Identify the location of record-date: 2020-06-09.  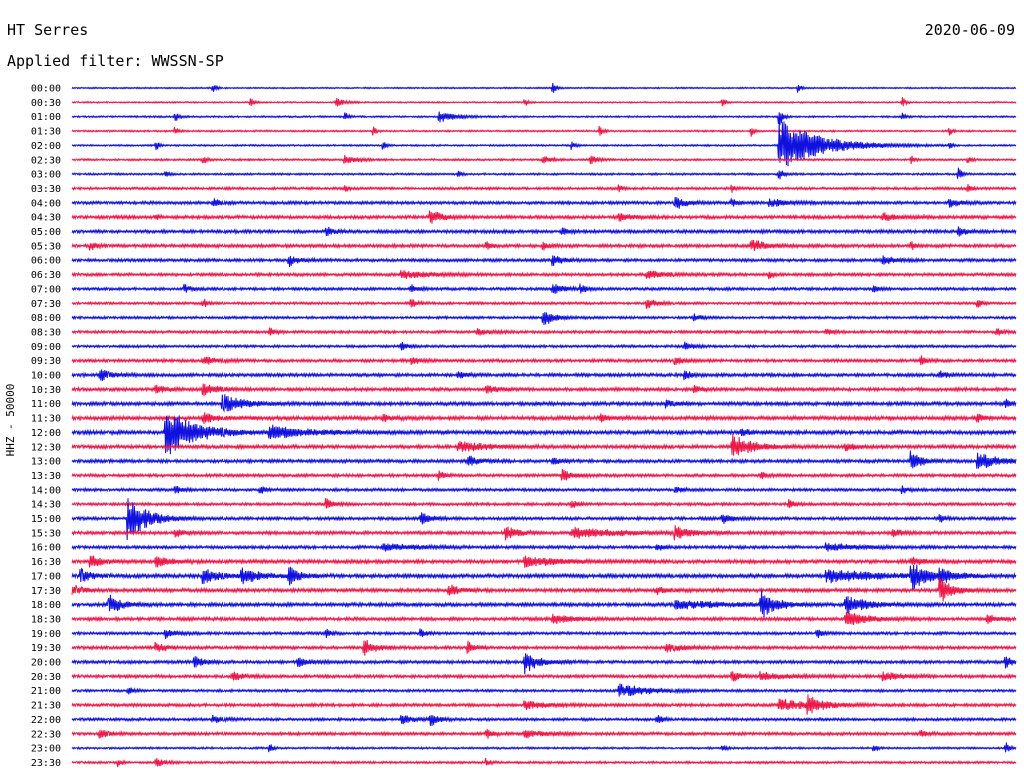
(969, 30).